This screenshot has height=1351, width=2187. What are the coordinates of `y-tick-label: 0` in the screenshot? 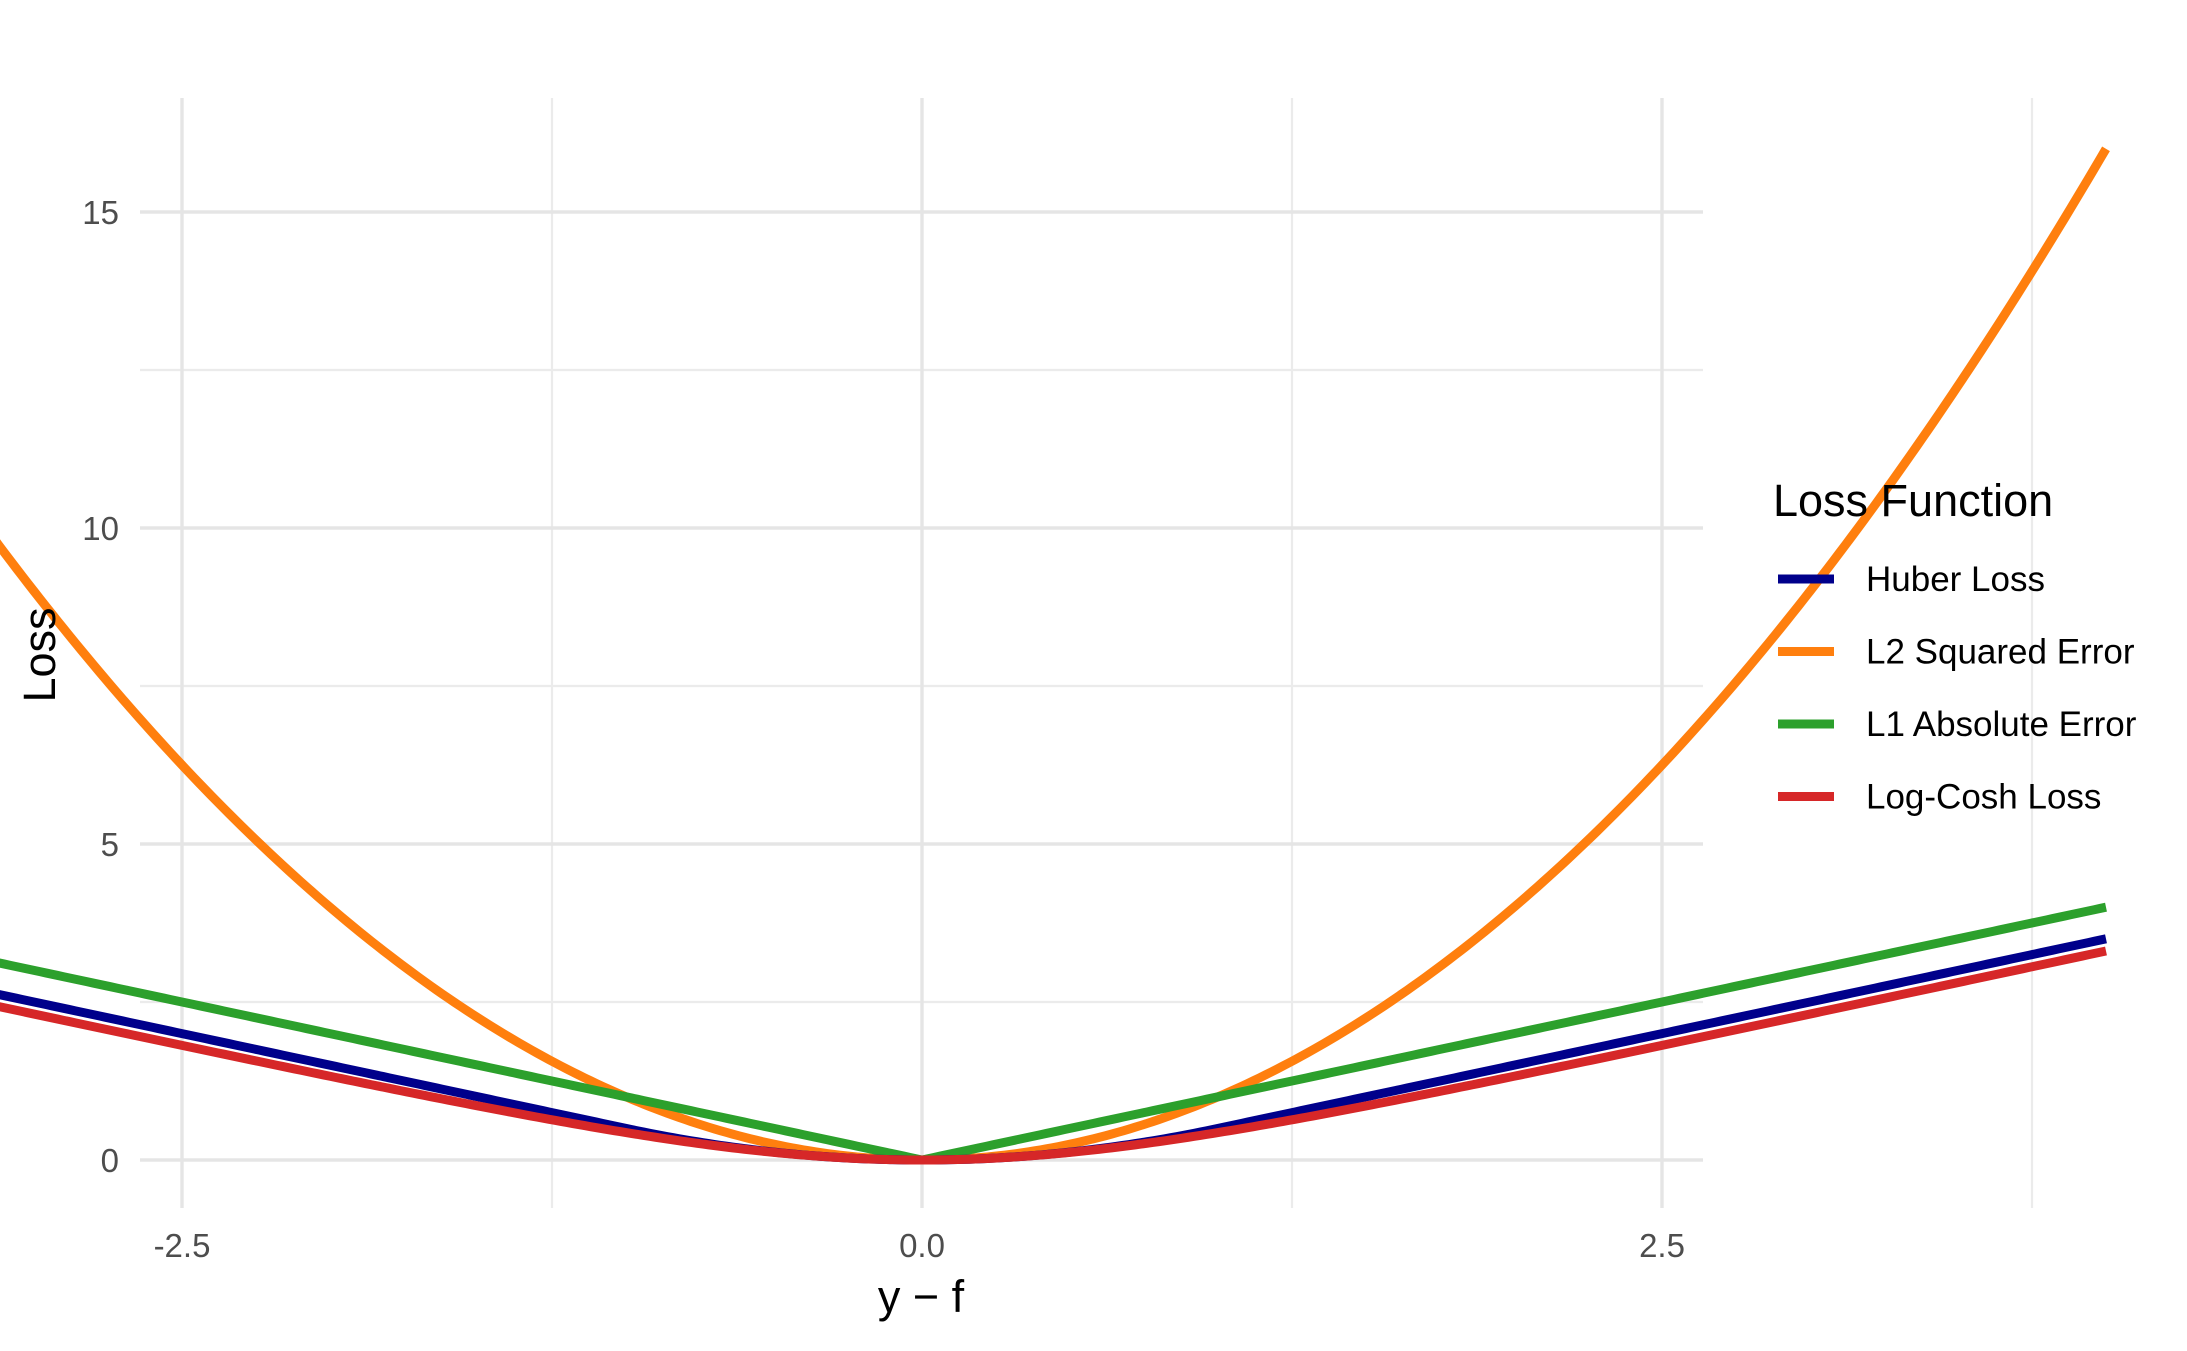 It's located at (110, 1160).